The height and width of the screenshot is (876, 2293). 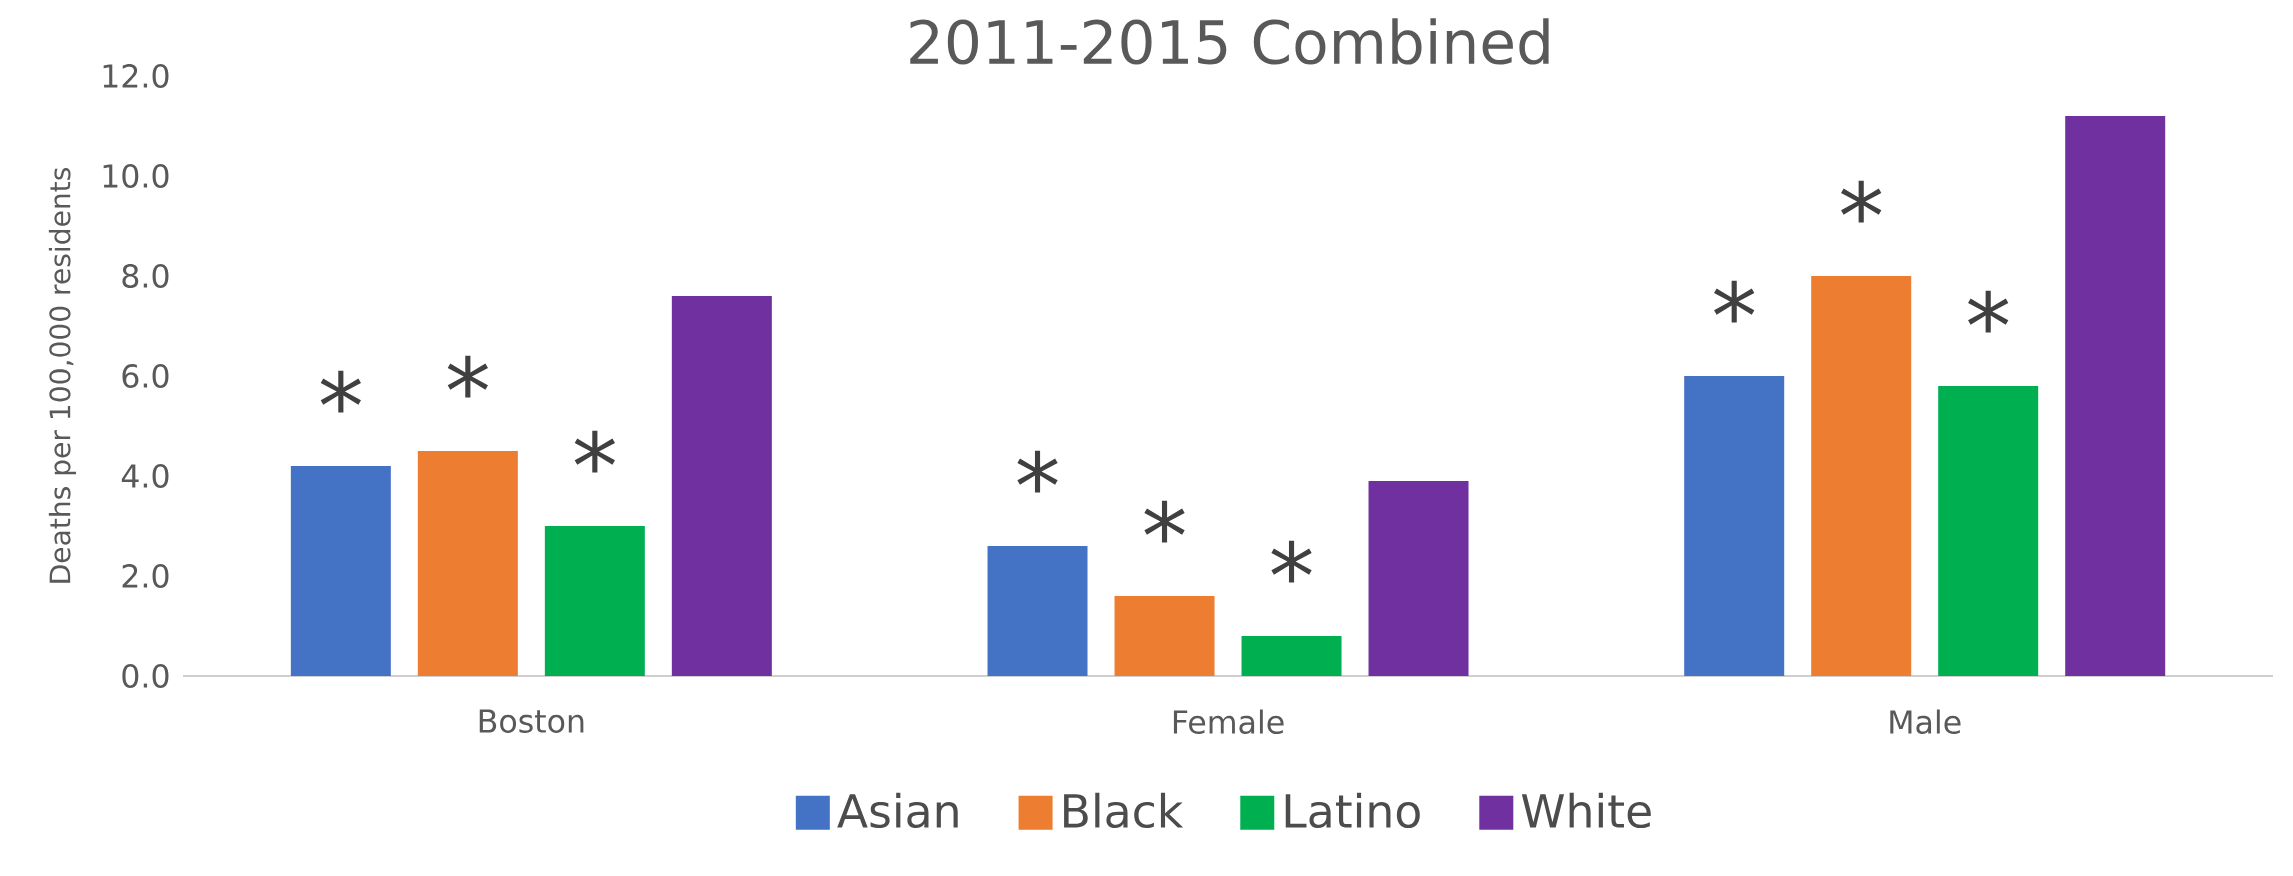 What do you see at coordinates (1228, 721) in the screenshot?
I see `x-tick-label: Female` at bounding box center [1228, 721].